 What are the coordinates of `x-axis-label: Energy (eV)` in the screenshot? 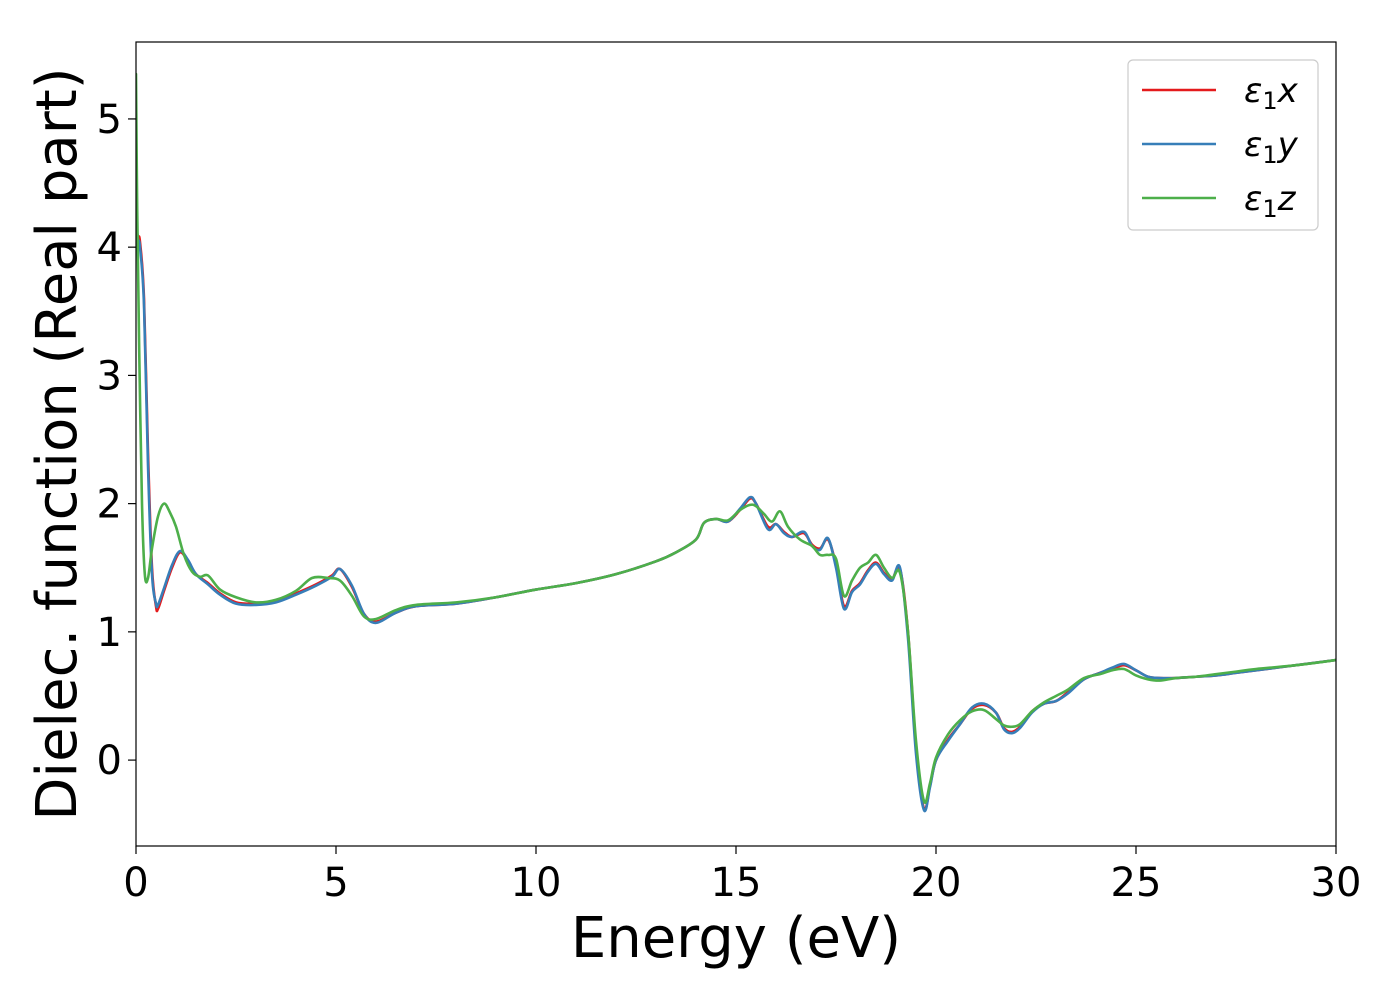 It's located at (736, 938).